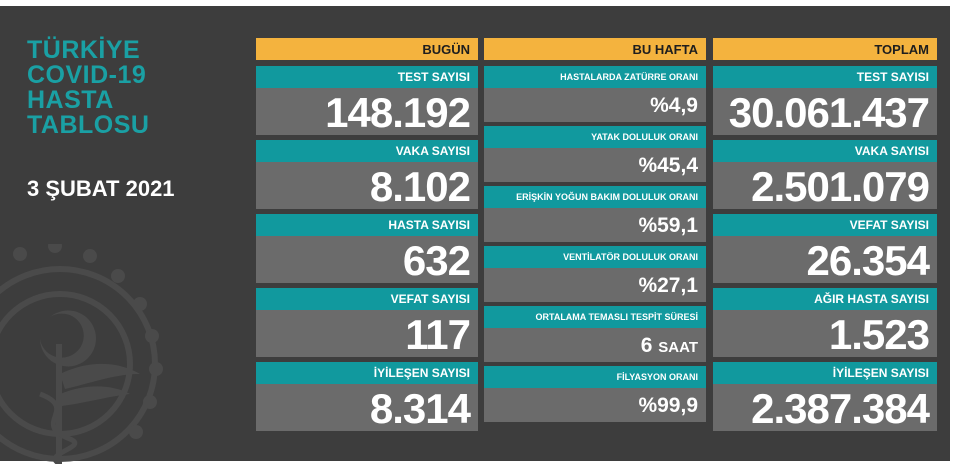 The image size is (959, 467). What do you see at coordinates (595, 225) in the screenshot?
I see `stat-value: %59,1` at bounding box center [595, 225].